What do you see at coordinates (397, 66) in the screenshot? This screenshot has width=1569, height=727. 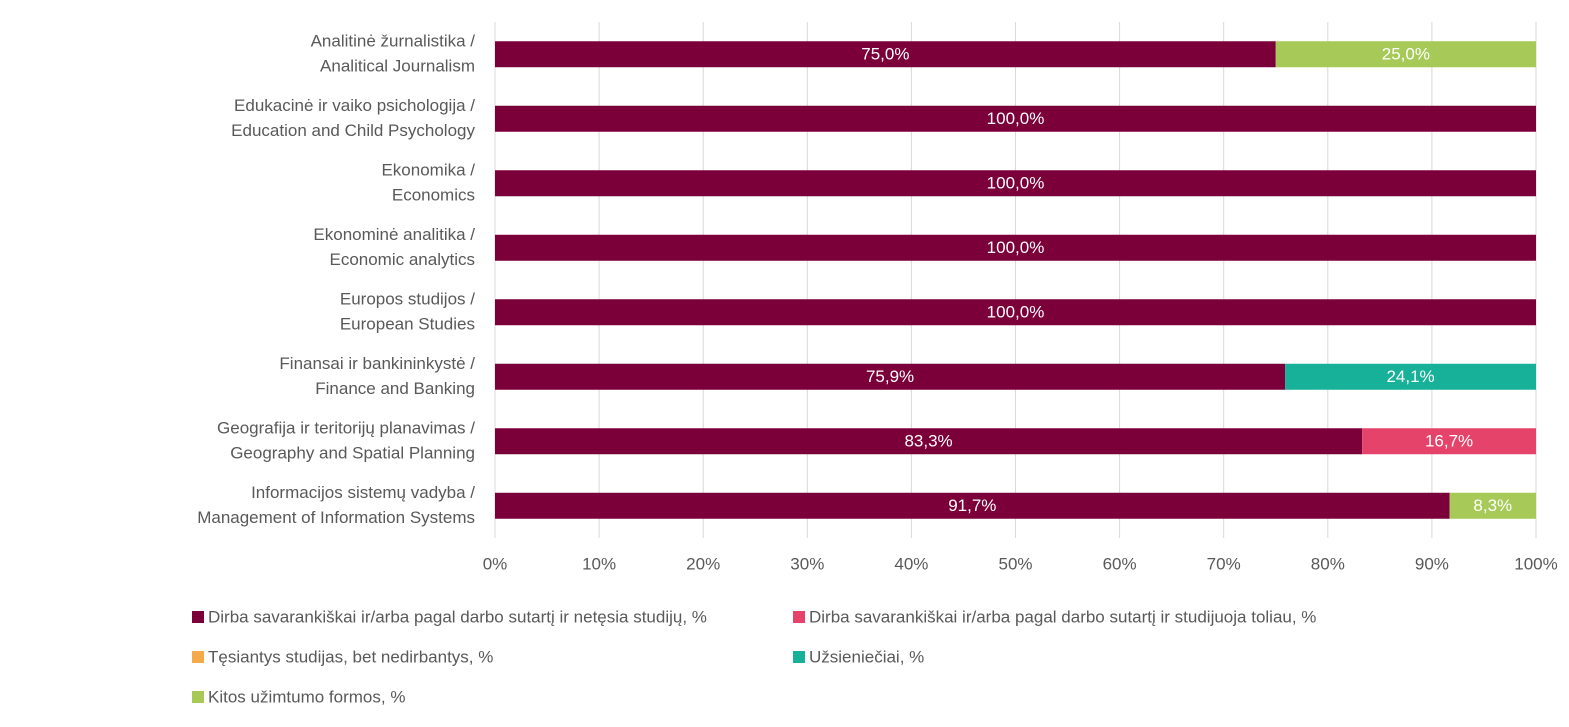 I see `y-tick-label: Analitical Journalism` at bounding box center [397, 66].